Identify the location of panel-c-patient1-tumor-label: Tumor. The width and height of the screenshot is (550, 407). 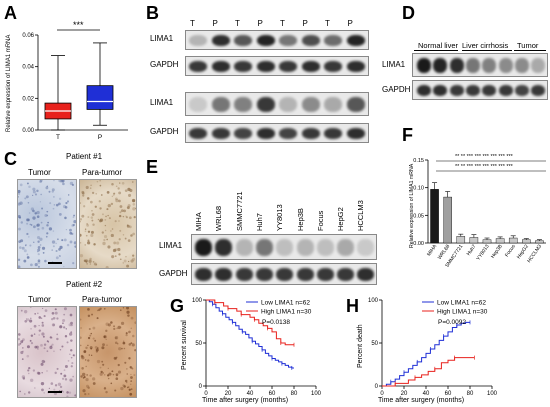
(39, 172).